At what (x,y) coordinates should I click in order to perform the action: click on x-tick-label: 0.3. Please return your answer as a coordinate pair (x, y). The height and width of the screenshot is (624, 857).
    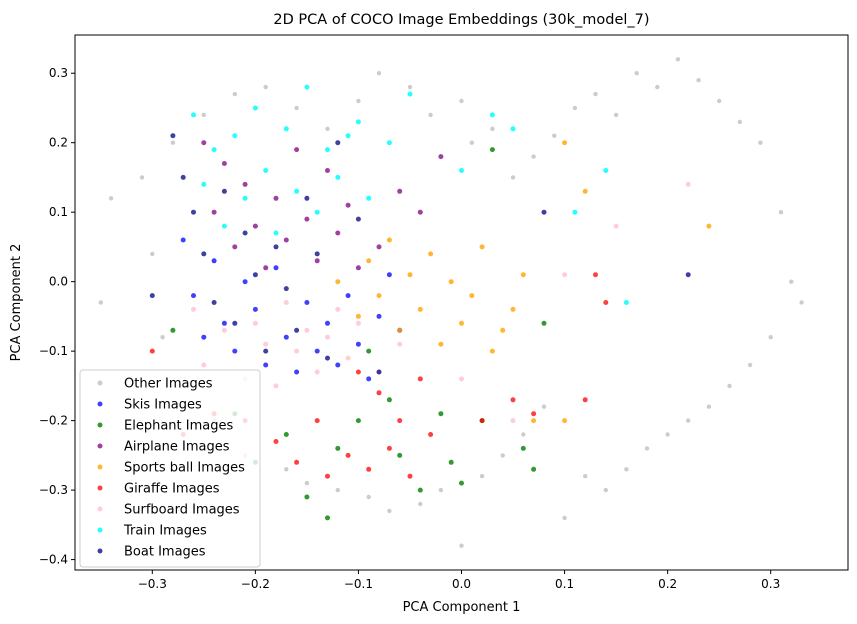
    Looking at the image, I should click on (770, 584).